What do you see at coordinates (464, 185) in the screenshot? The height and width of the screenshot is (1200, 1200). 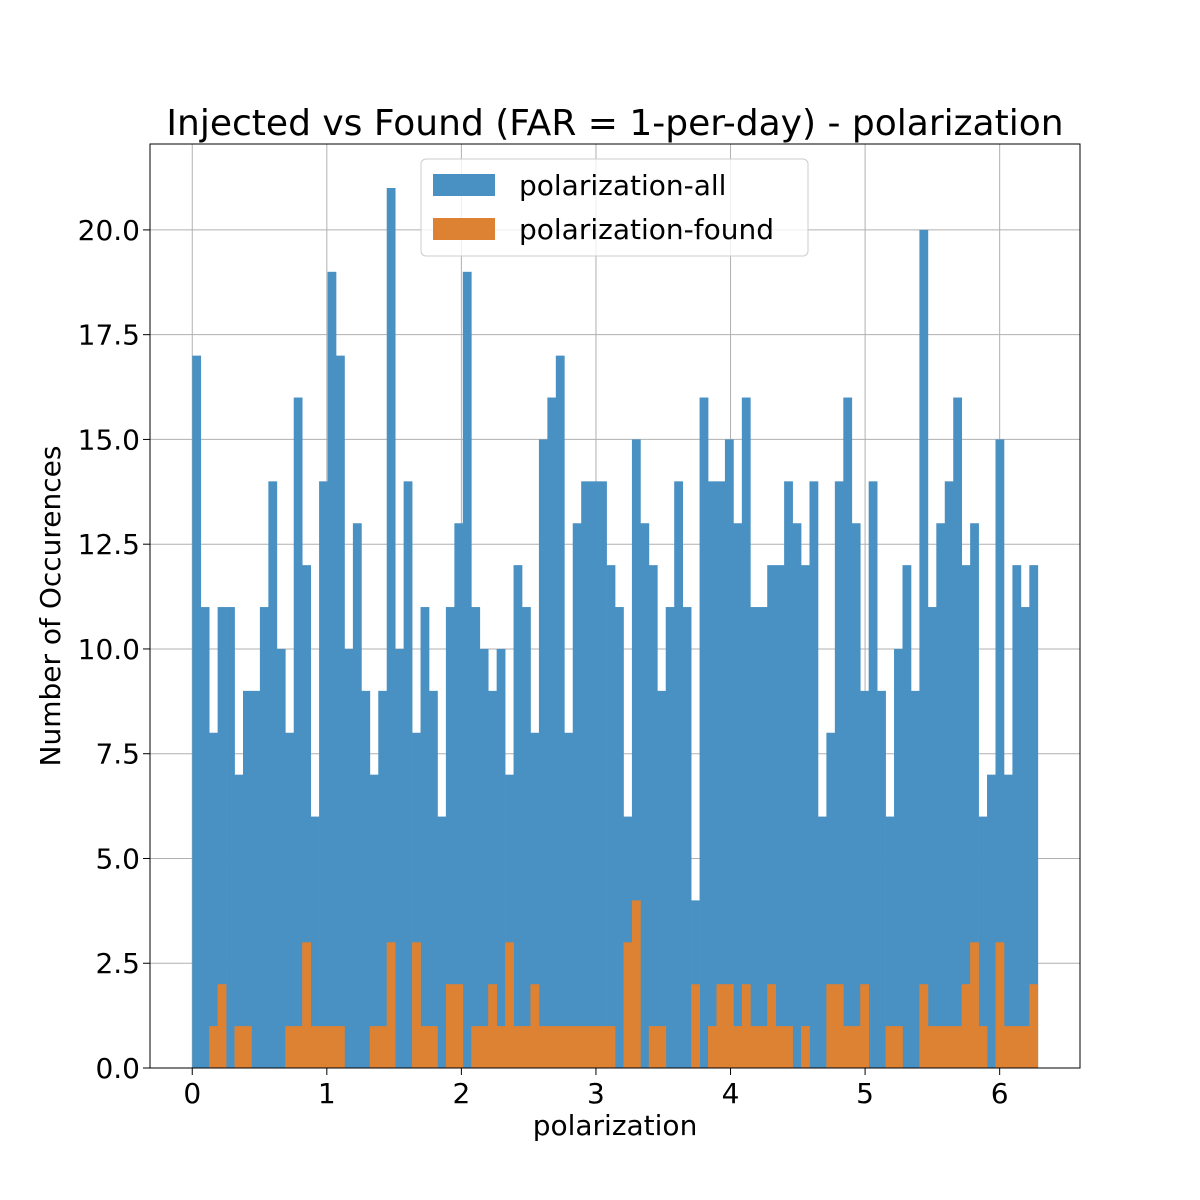 I see `legend-swatch-polarization-all` at bounding box center [464, 185].